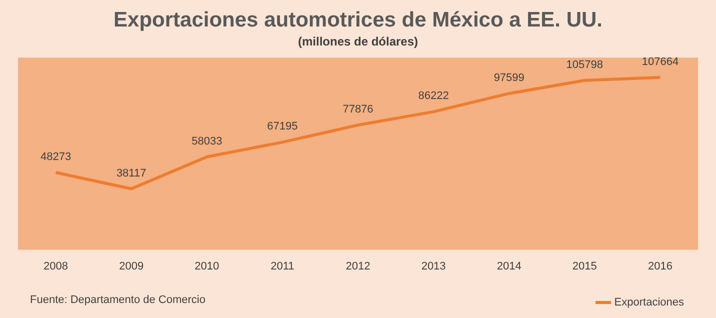  What do you see at coordinates (56, 157) in the screenshot?
I see `data-label: 48273` at bounding box center [56, 157].